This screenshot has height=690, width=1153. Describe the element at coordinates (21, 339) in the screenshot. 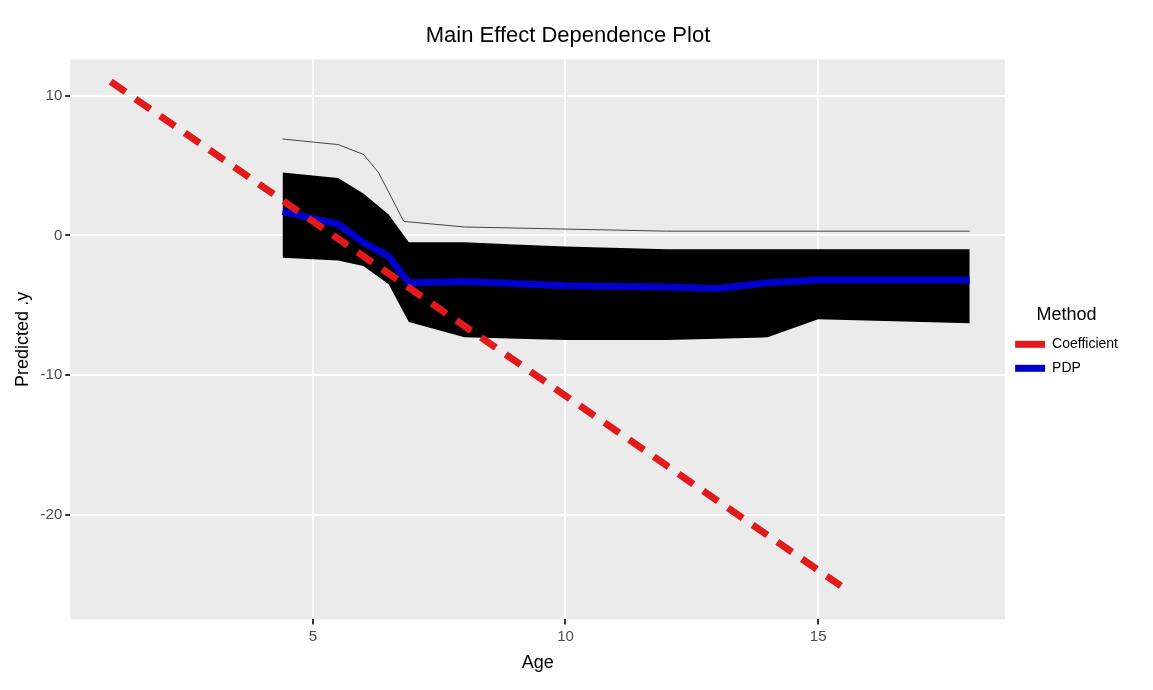

I see `y-axis-title: Predicted .y` at that location.